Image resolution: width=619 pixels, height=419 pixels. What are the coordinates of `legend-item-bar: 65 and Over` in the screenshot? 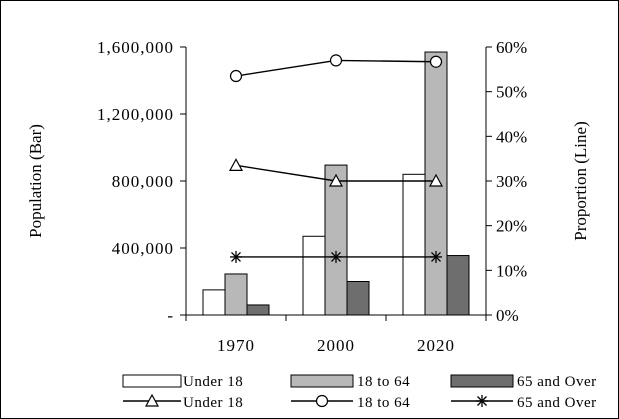 It's located at (523, 382).